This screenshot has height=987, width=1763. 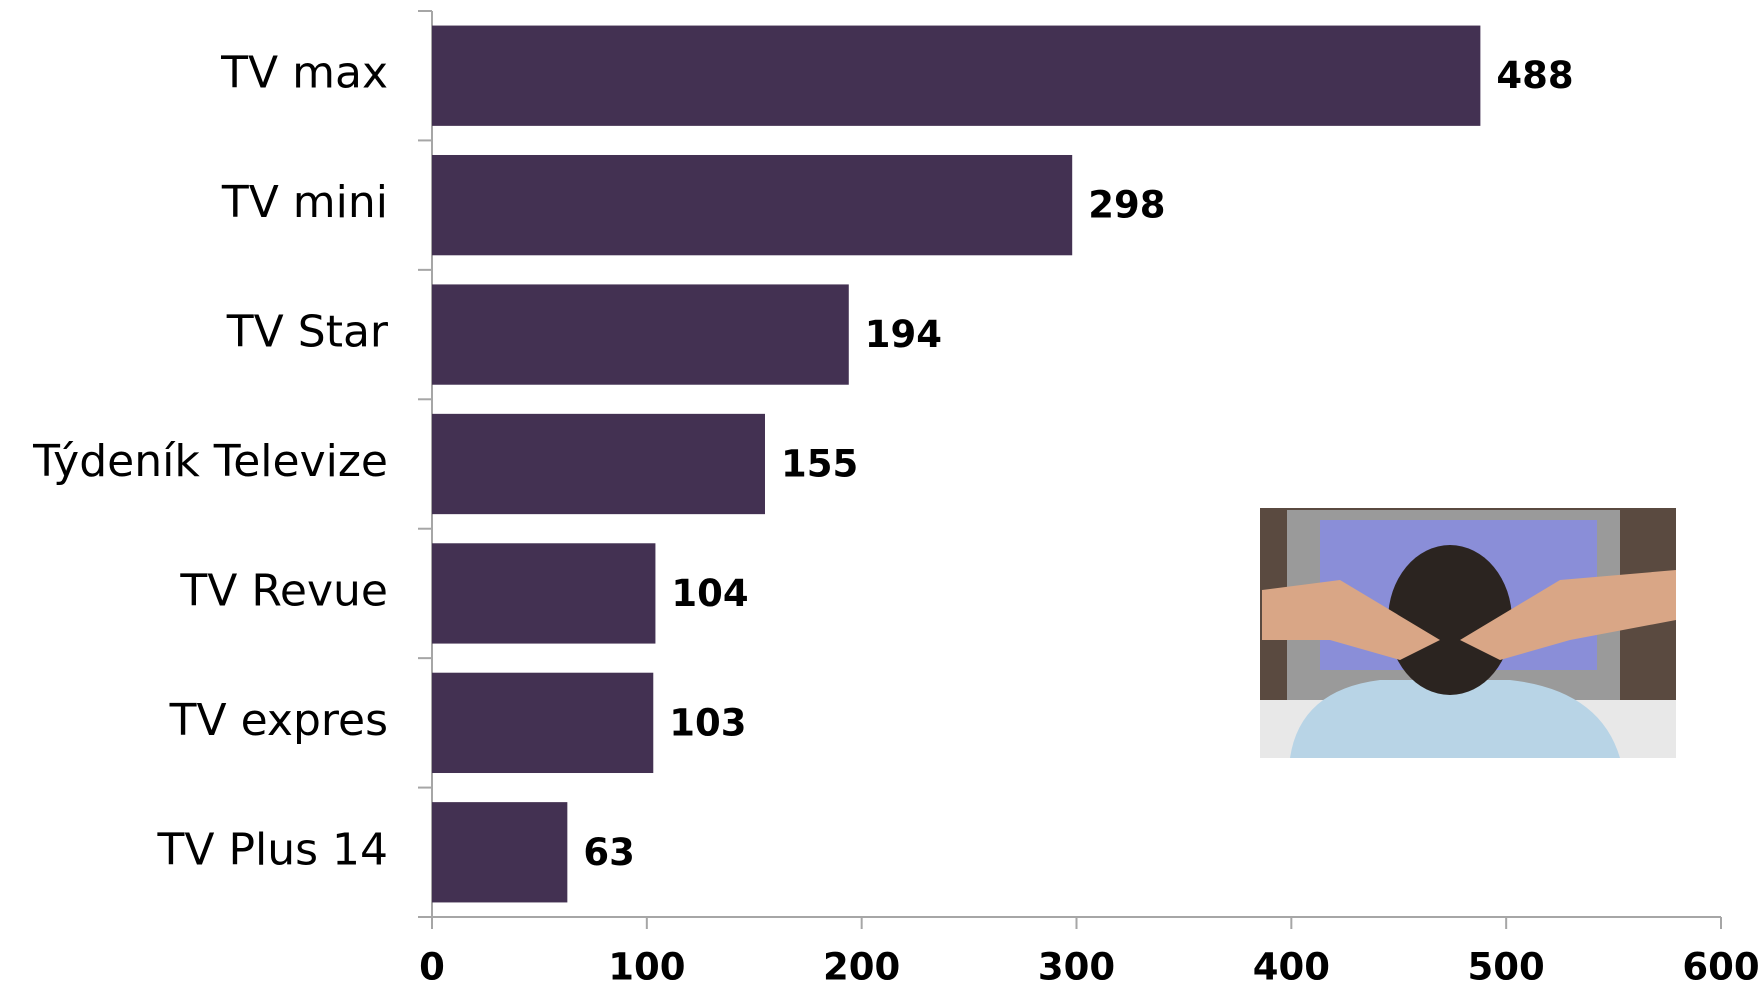 What do you see at coordinates (1450, 620) in the screenshot?
I see `head` at bounding box center [1450, 620].